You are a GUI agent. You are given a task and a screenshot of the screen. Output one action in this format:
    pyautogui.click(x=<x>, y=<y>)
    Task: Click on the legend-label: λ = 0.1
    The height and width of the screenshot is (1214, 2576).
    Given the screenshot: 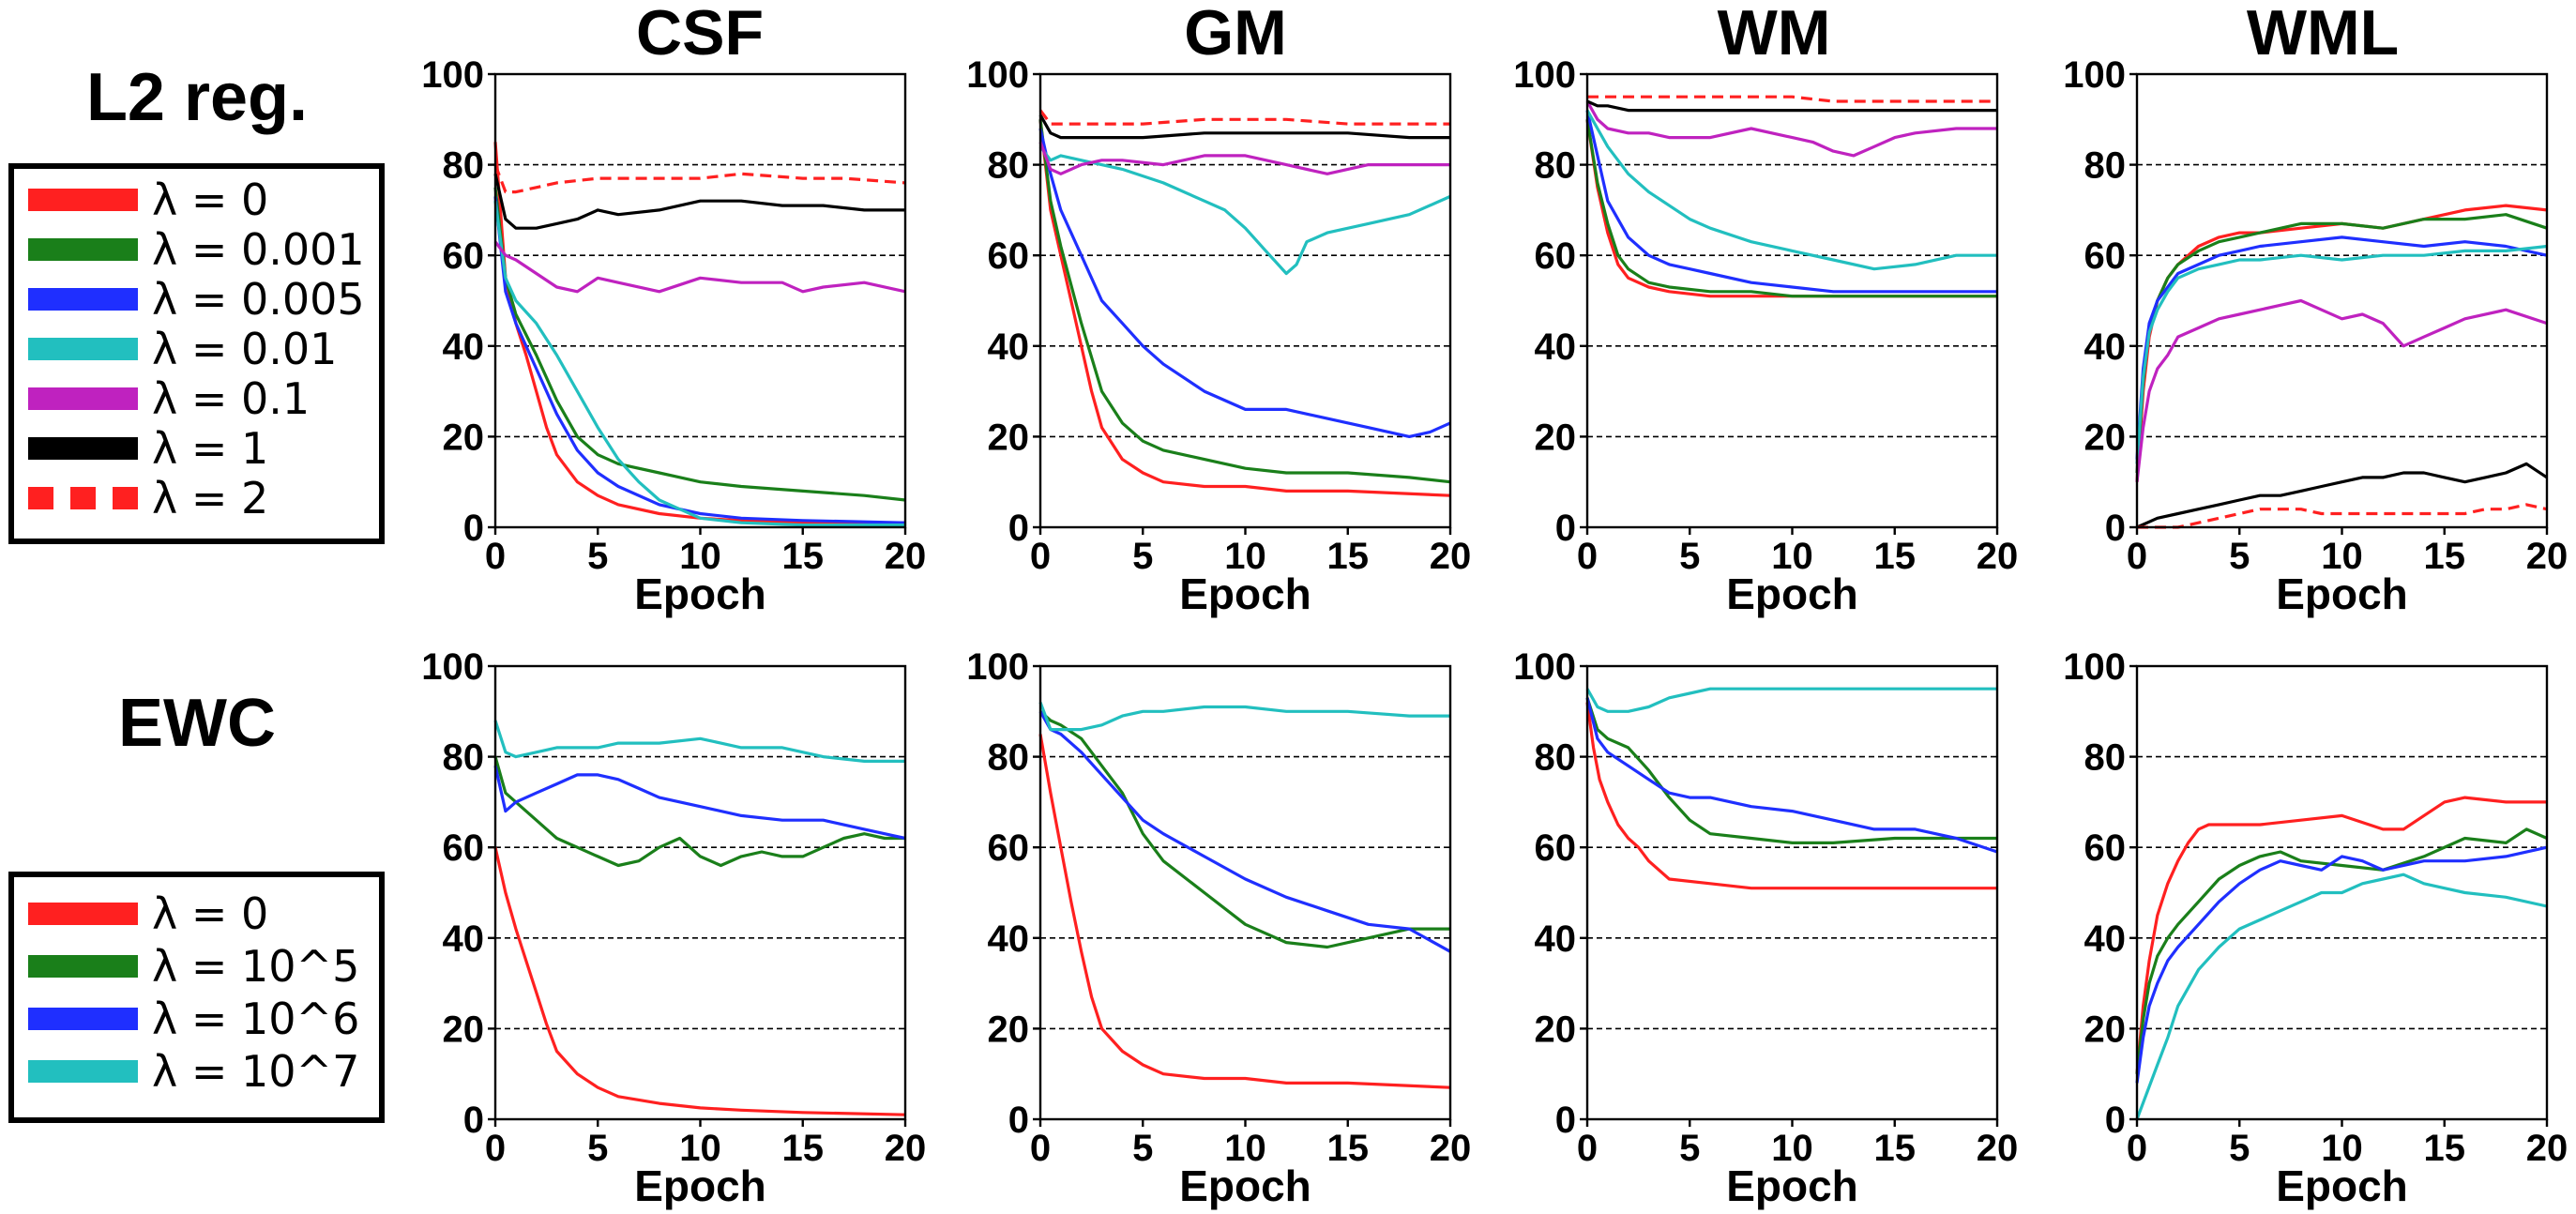 What is the action you would take?
    pyautogui.click(x=231, y=398)
    